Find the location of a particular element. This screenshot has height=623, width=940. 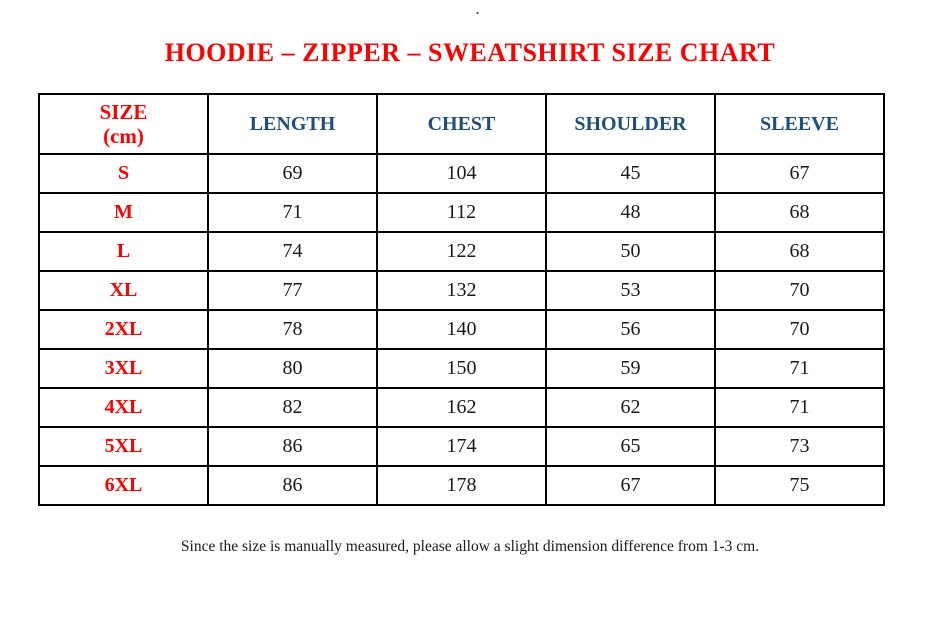

length-cell: 74 is located at coordinates (292, 251).